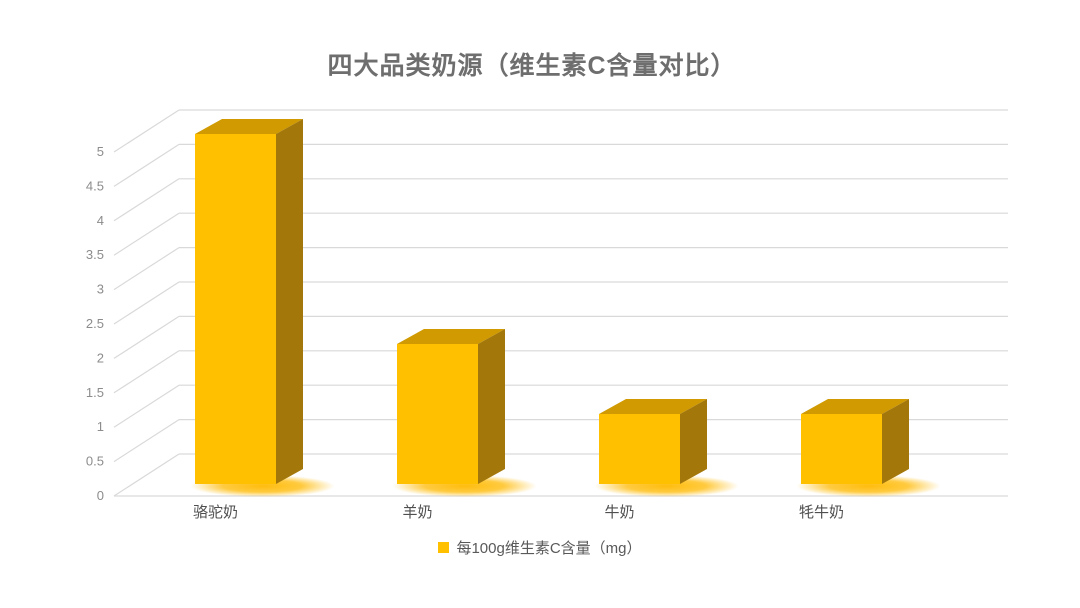  I want to click on y-tick-label: 4.5, so click(95, 185).